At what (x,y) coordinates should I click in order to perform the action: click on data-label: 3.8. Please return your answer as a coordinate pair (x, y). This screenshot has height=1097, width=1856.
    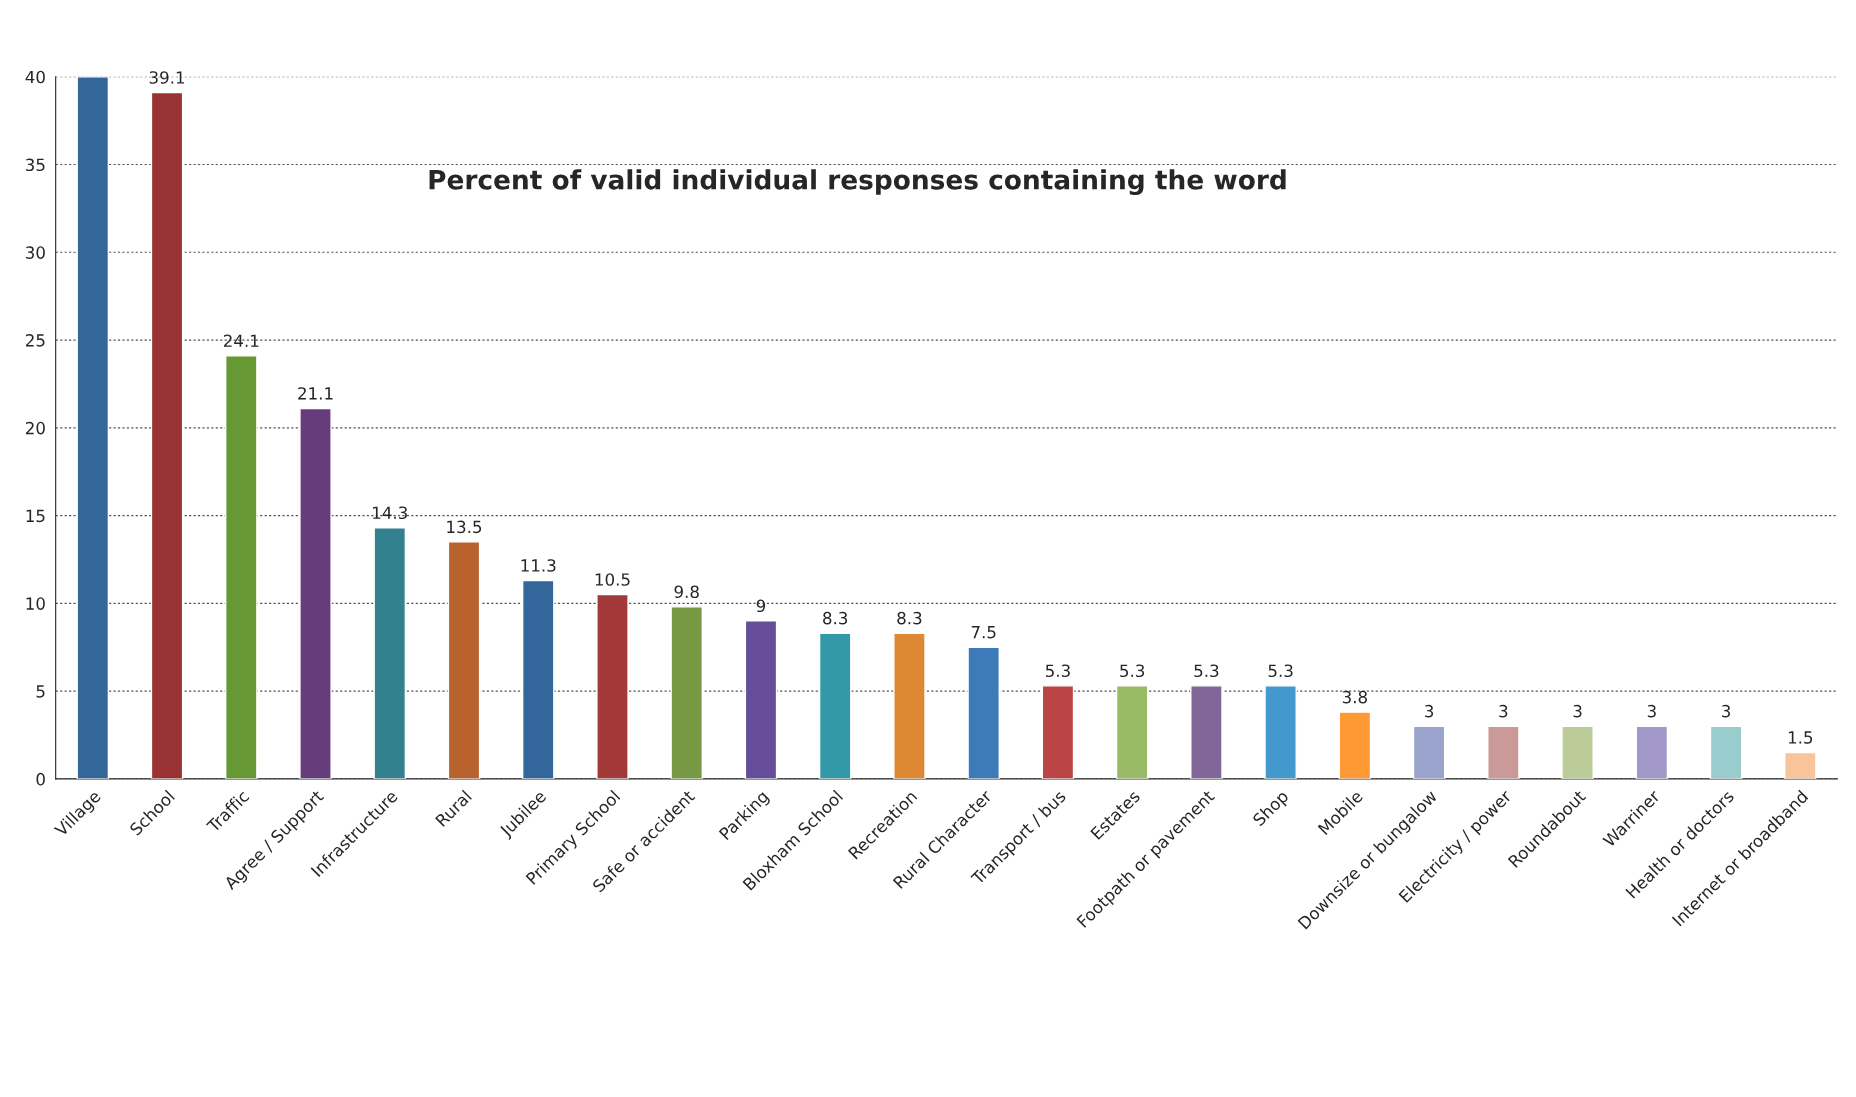
    Looking at the image, I should click on (1354, 697).